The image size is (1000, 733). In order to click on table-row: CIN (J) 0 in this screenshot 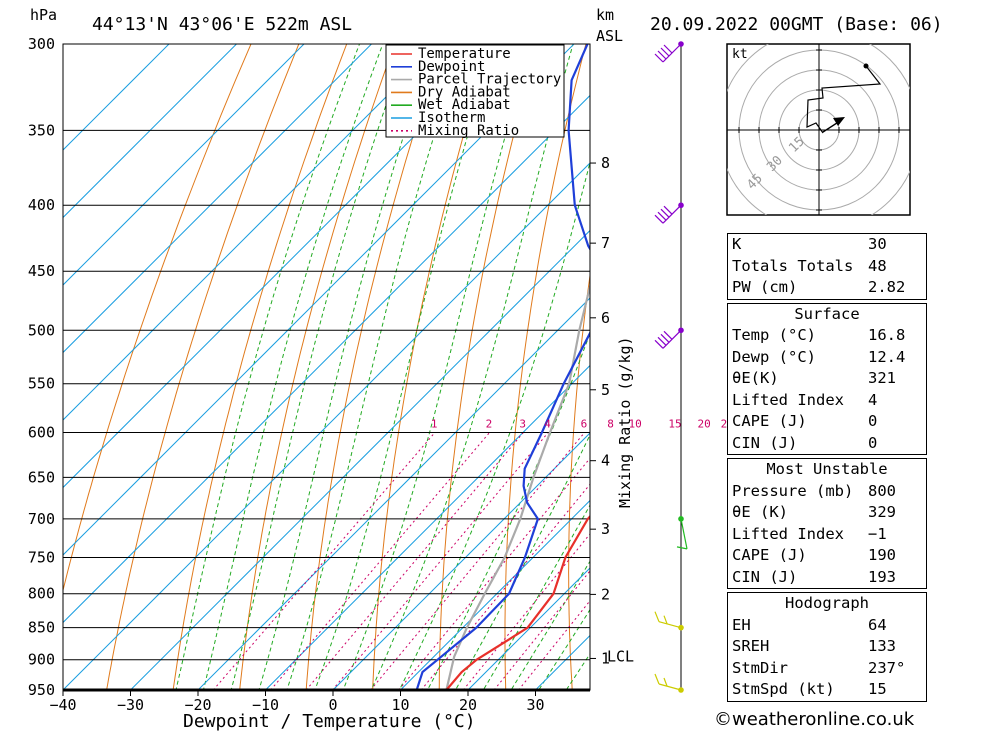, I will do `click(827, 444)`.